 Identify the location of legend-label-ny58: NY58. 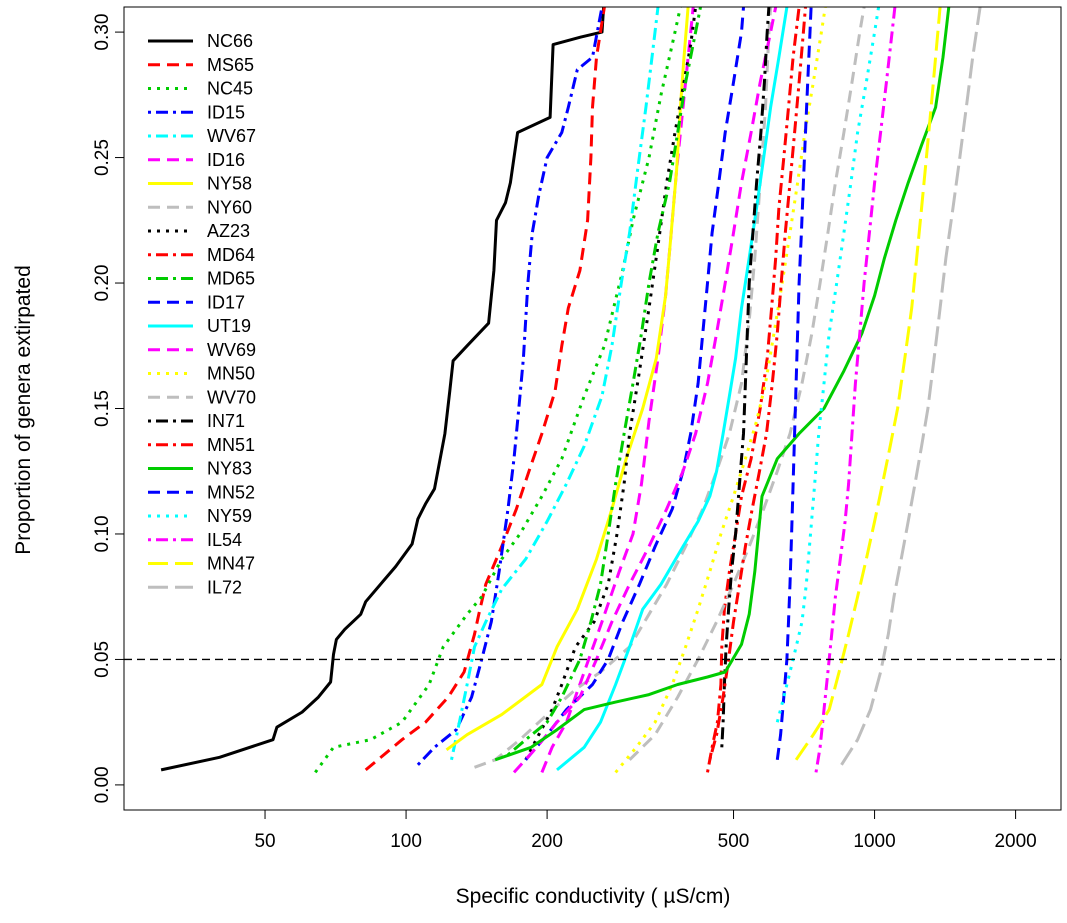
(229, 184).